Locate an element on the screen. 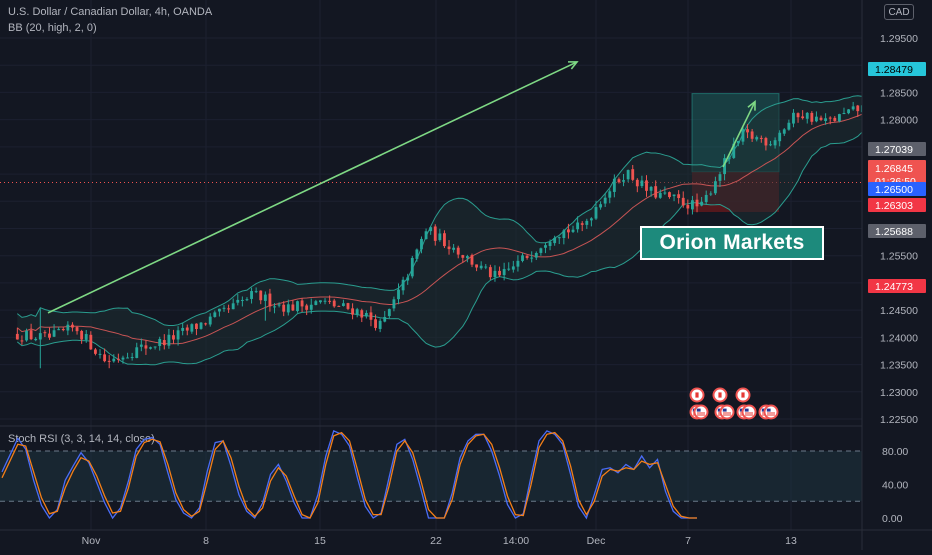 This screenshot has width=932, height=555. price-tick-label: 1.25500 is located at coordinates (899, 257).